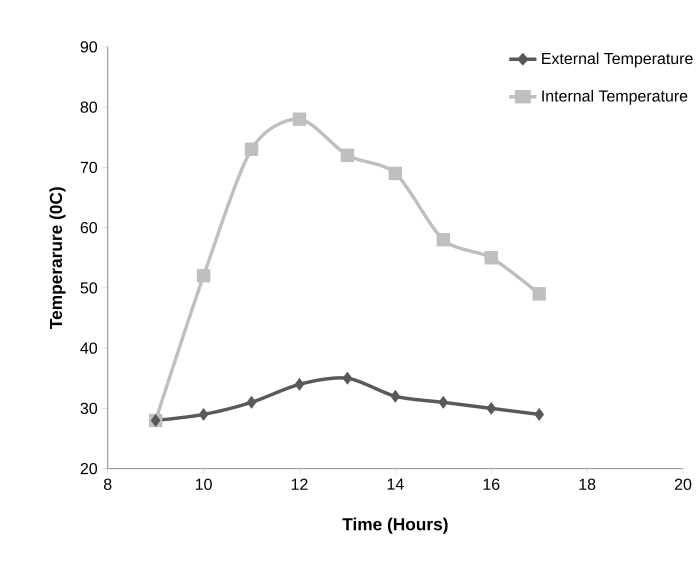 This screenshot has height=579, width=700. I want to click on x-tick-label: 20, so click(683, 484).